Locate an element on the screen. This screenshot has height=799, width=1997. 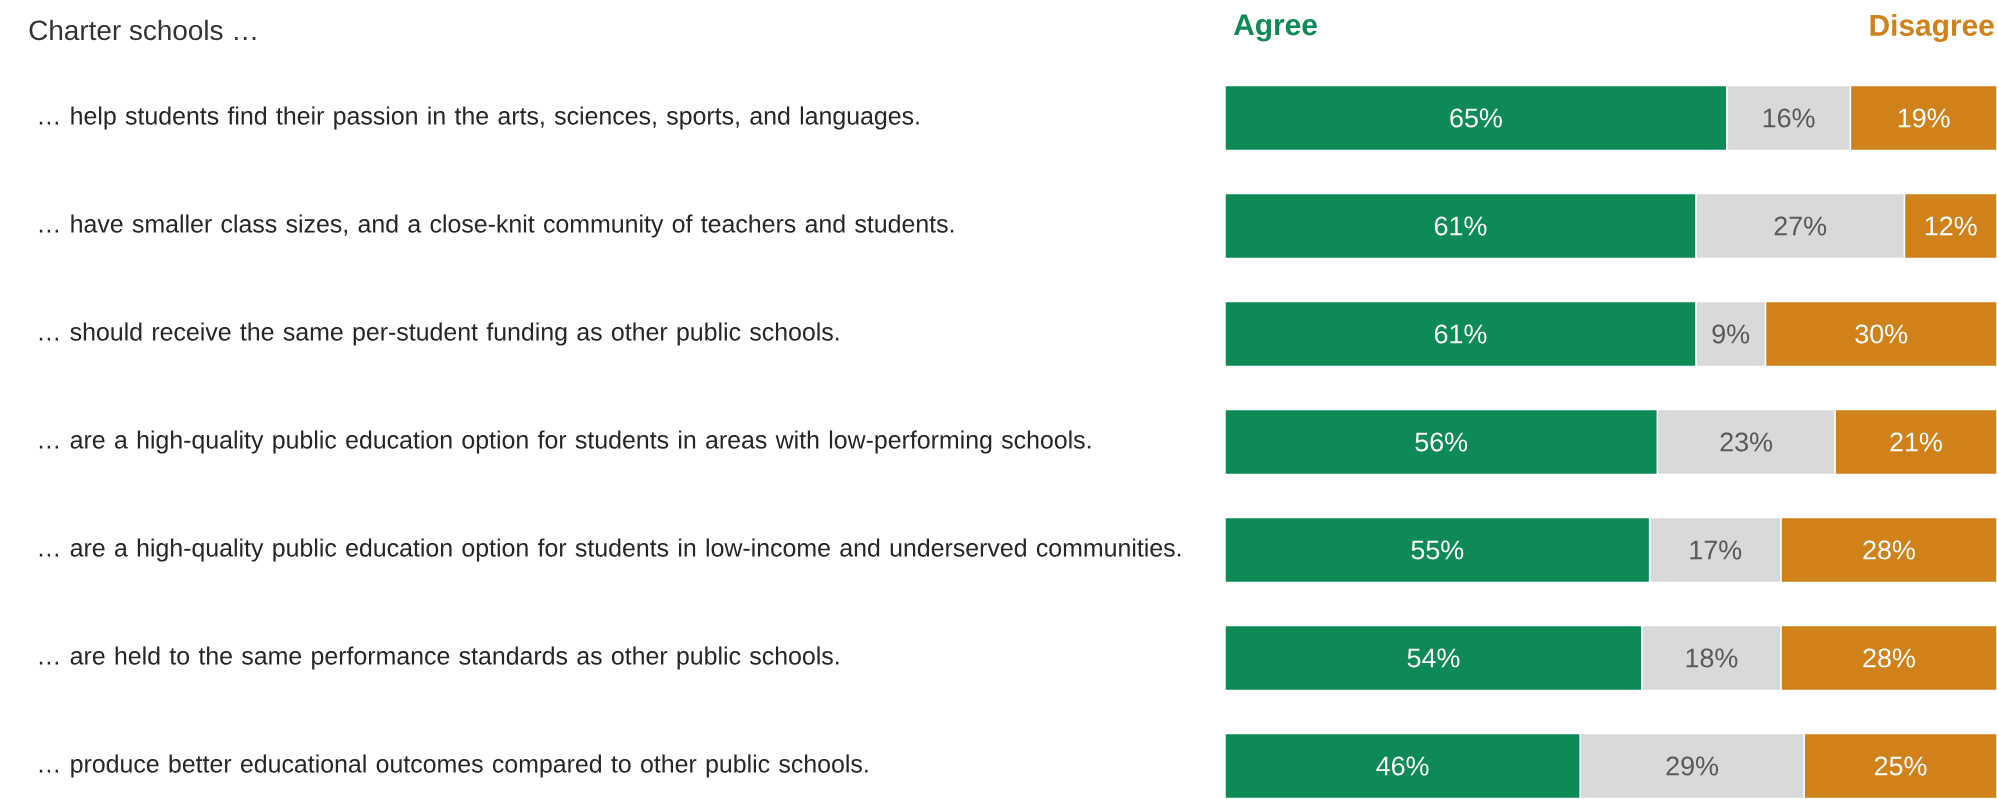
data-label: 9% is located at coordinates (1731, 334).